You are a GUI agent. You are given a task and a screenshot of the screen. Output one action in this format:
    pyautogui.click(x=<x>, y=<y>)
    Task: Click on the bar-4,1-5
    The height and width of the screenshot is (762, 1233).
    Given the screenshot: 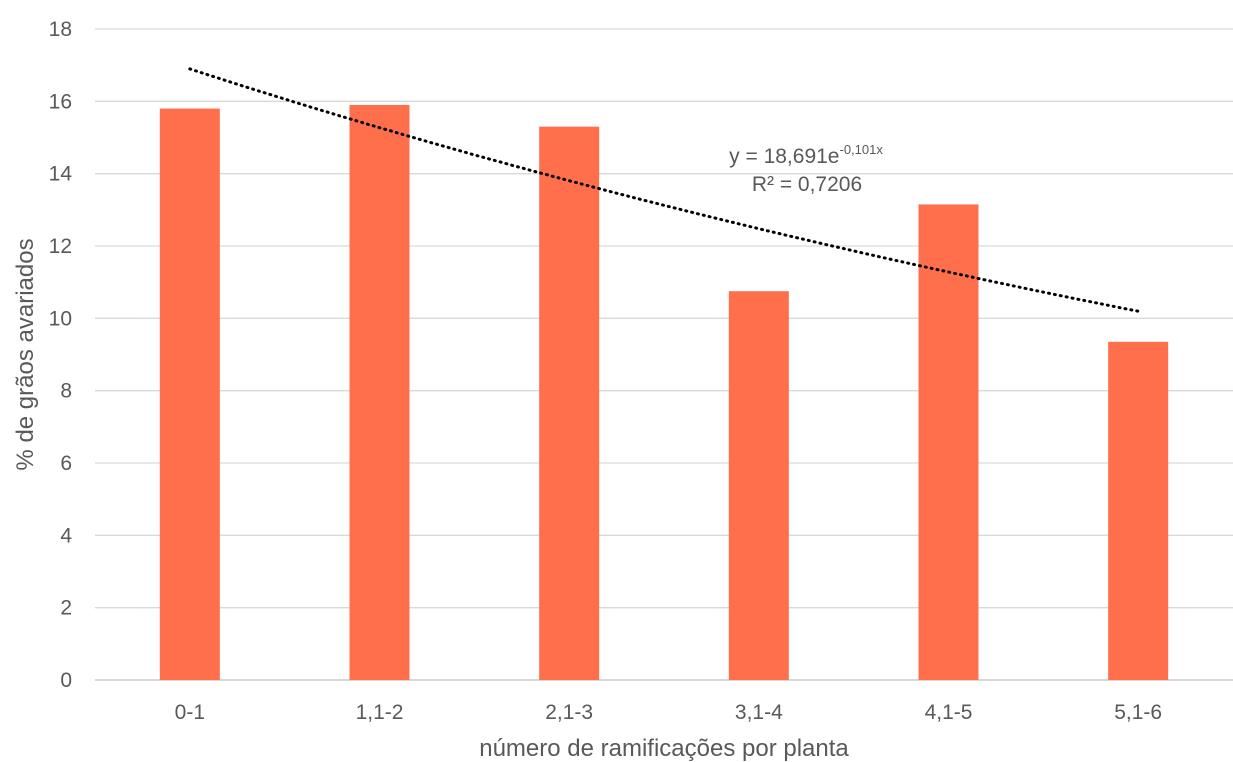 What is the action you would take?
    pyautogui.click(x=948, y=442)
    